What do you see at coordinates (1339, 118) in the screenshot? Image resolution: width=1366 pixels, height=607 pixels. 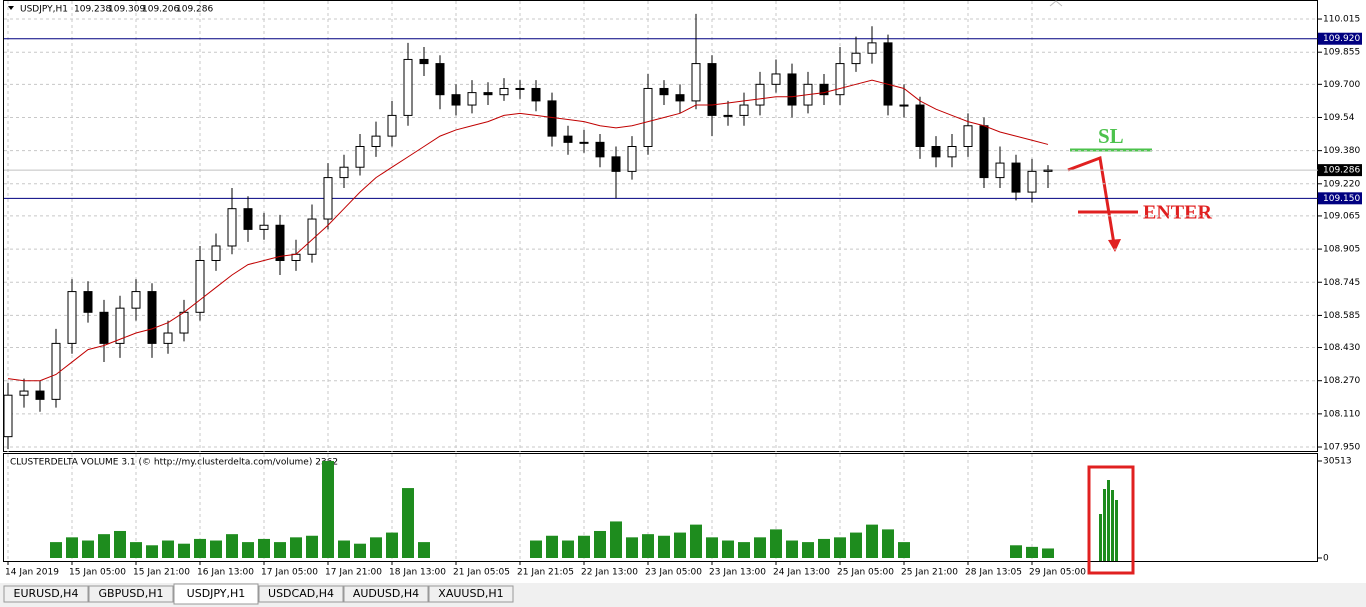 I see `y-tick-label: 109.54` at bounding box center [1339, 118].